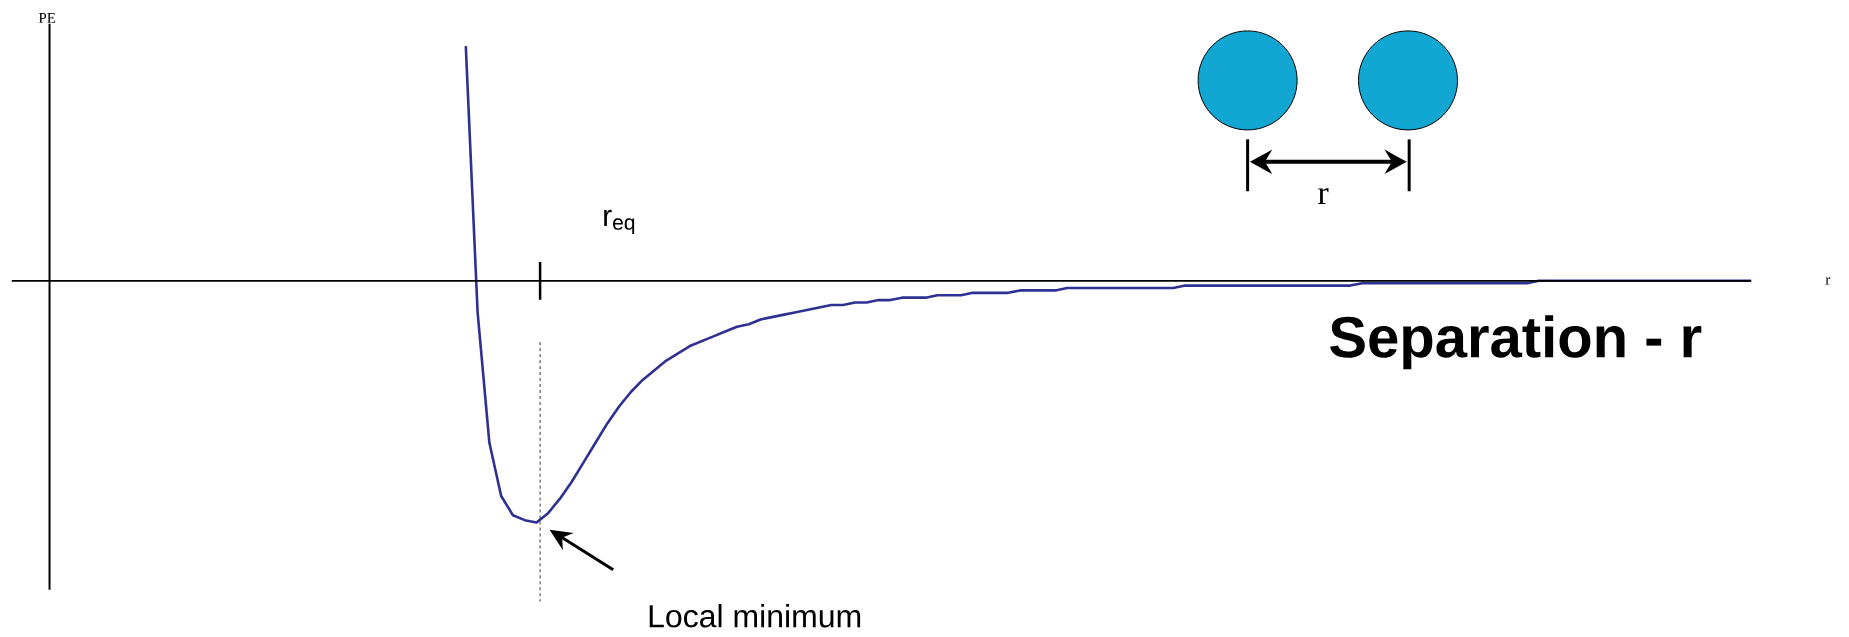 This screenshot has height=637, width=1849. I want to click on x-axis-title: r, so click(1828, 281).